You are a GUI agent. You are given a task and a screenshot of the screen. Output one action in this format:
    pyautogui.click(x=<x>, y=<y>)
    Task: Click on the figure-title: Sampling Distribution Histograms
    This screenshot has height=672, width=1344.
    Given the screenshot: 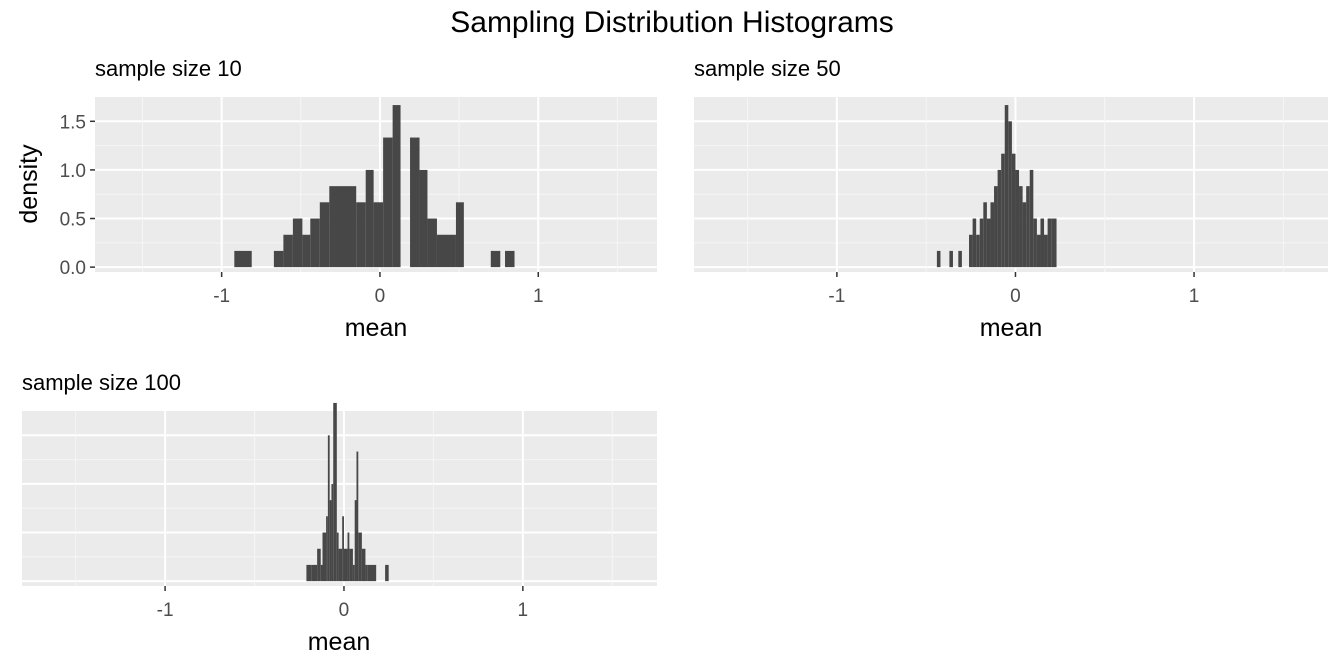 What is the action you would take?
    pyautogui.click(x=672, y=22)
    